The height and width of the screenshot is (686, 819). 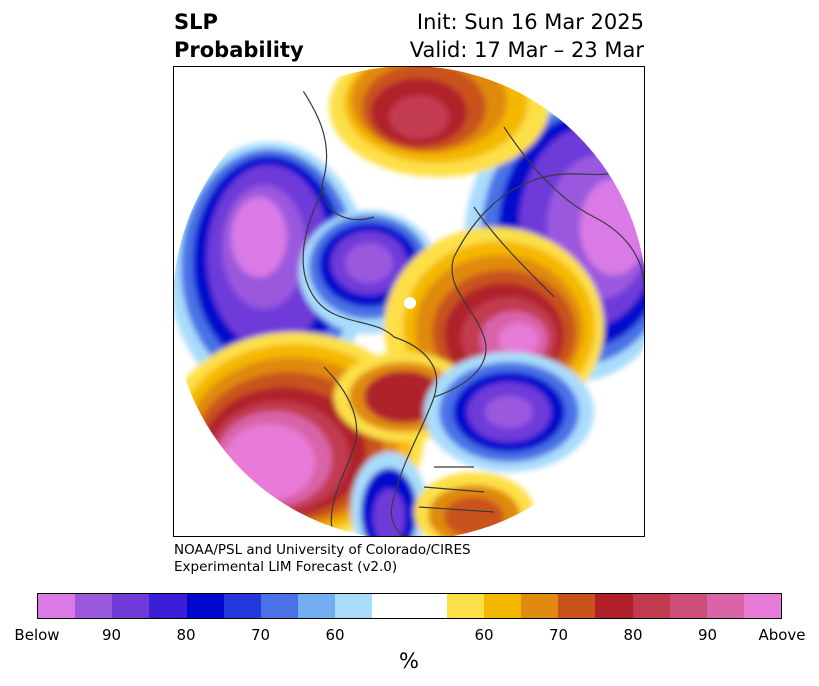 I want to click on colorbar-unit-label: %, so click(x=409, y=661).